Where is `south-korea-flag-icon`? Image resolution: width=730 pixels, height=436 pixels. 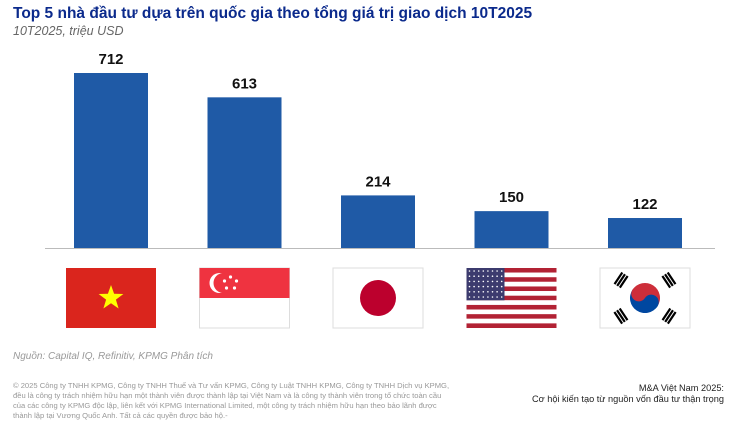
south-korea-flag-icon is located at coordinates (645, 298).